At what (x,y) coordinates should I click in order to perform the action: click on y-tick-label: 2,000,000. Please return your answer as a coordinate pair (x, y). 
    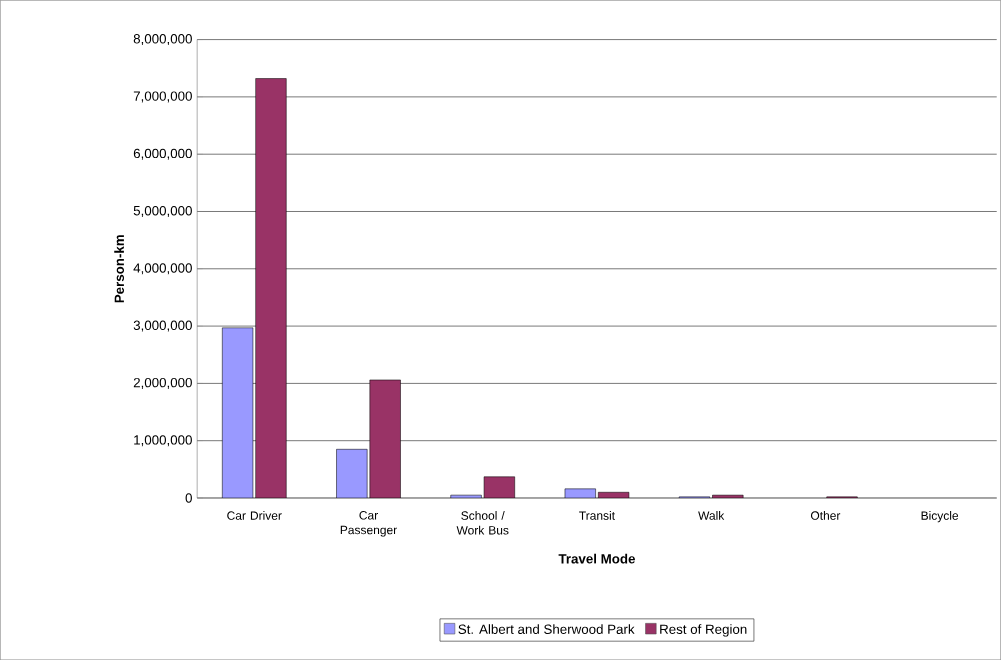
    Looking at the image, I should click on (162, 383).